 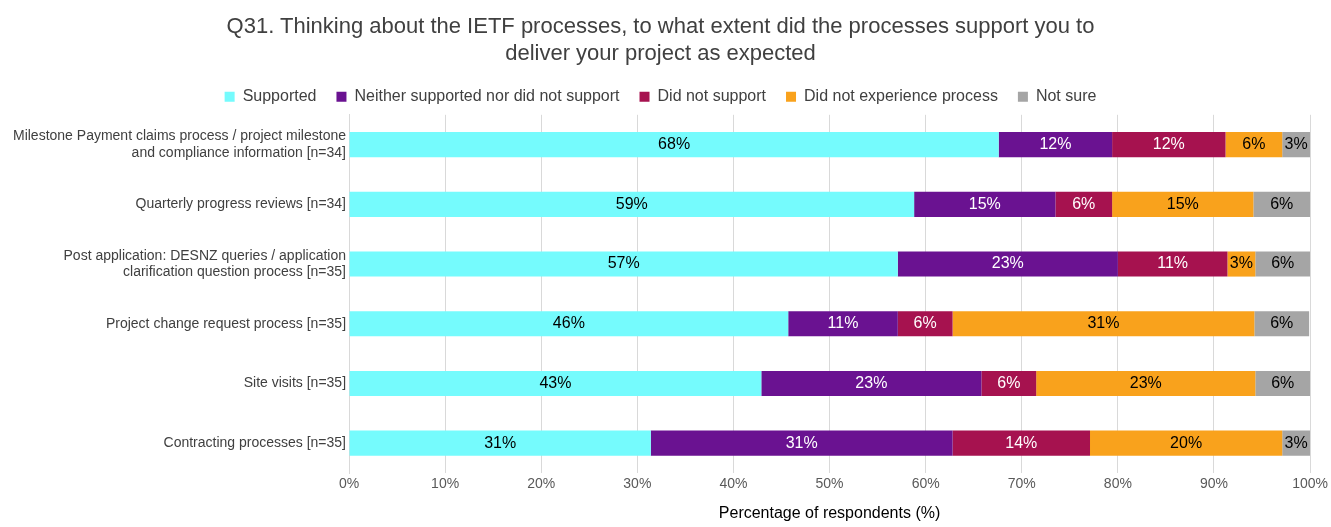 What do you see at coordinates (1310, 483) in the screenshot?
I see `x-tick-label: 100%` at bounding box center [1310, 483].